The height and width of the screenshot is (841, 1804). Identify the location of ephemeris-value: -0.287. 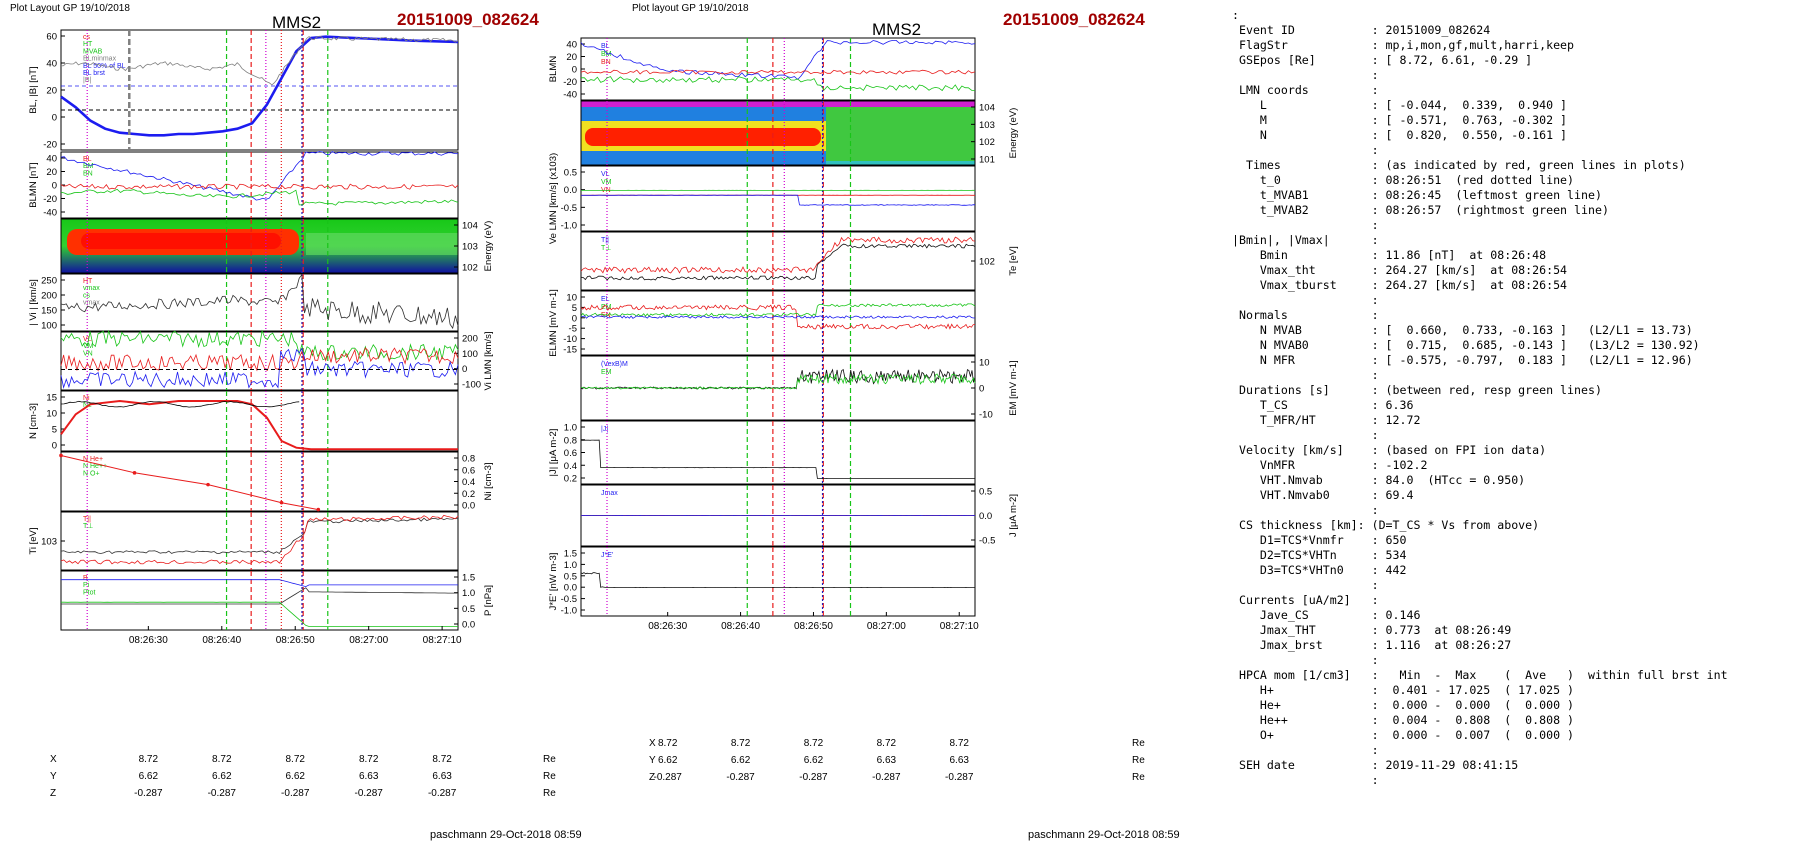
(813, 777).